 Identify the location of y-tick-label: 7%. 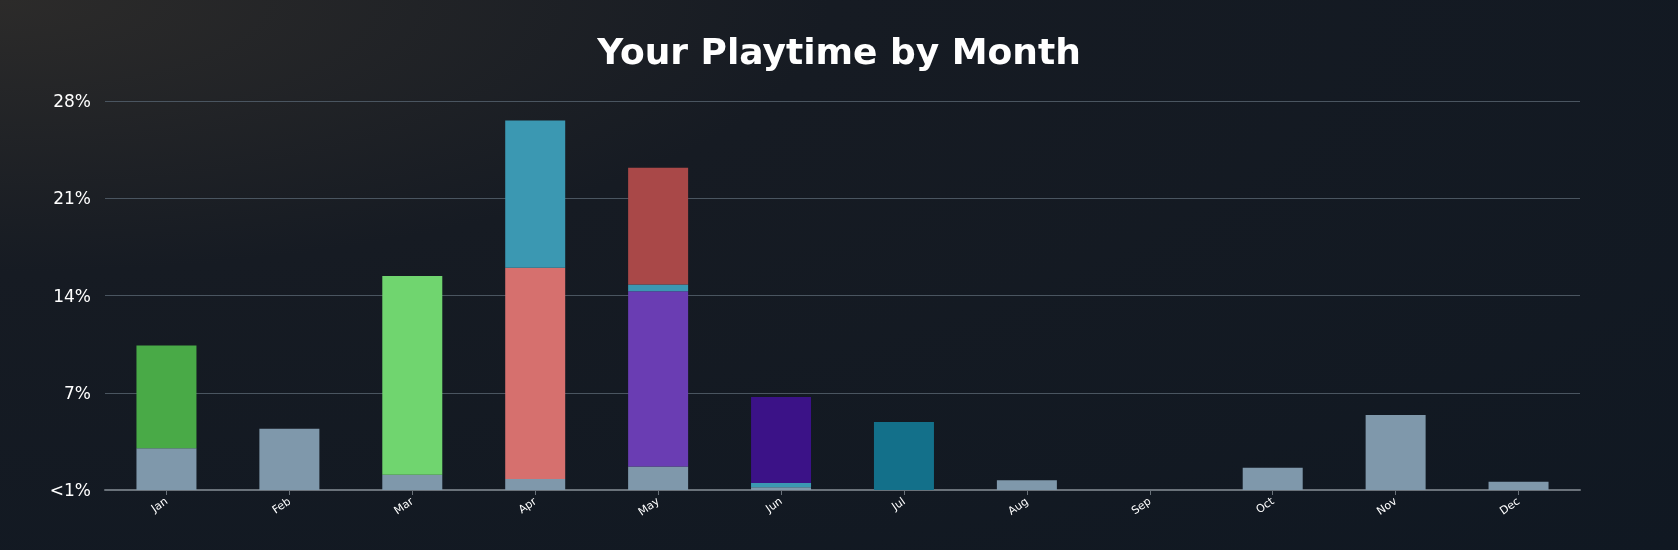
(77, 392).